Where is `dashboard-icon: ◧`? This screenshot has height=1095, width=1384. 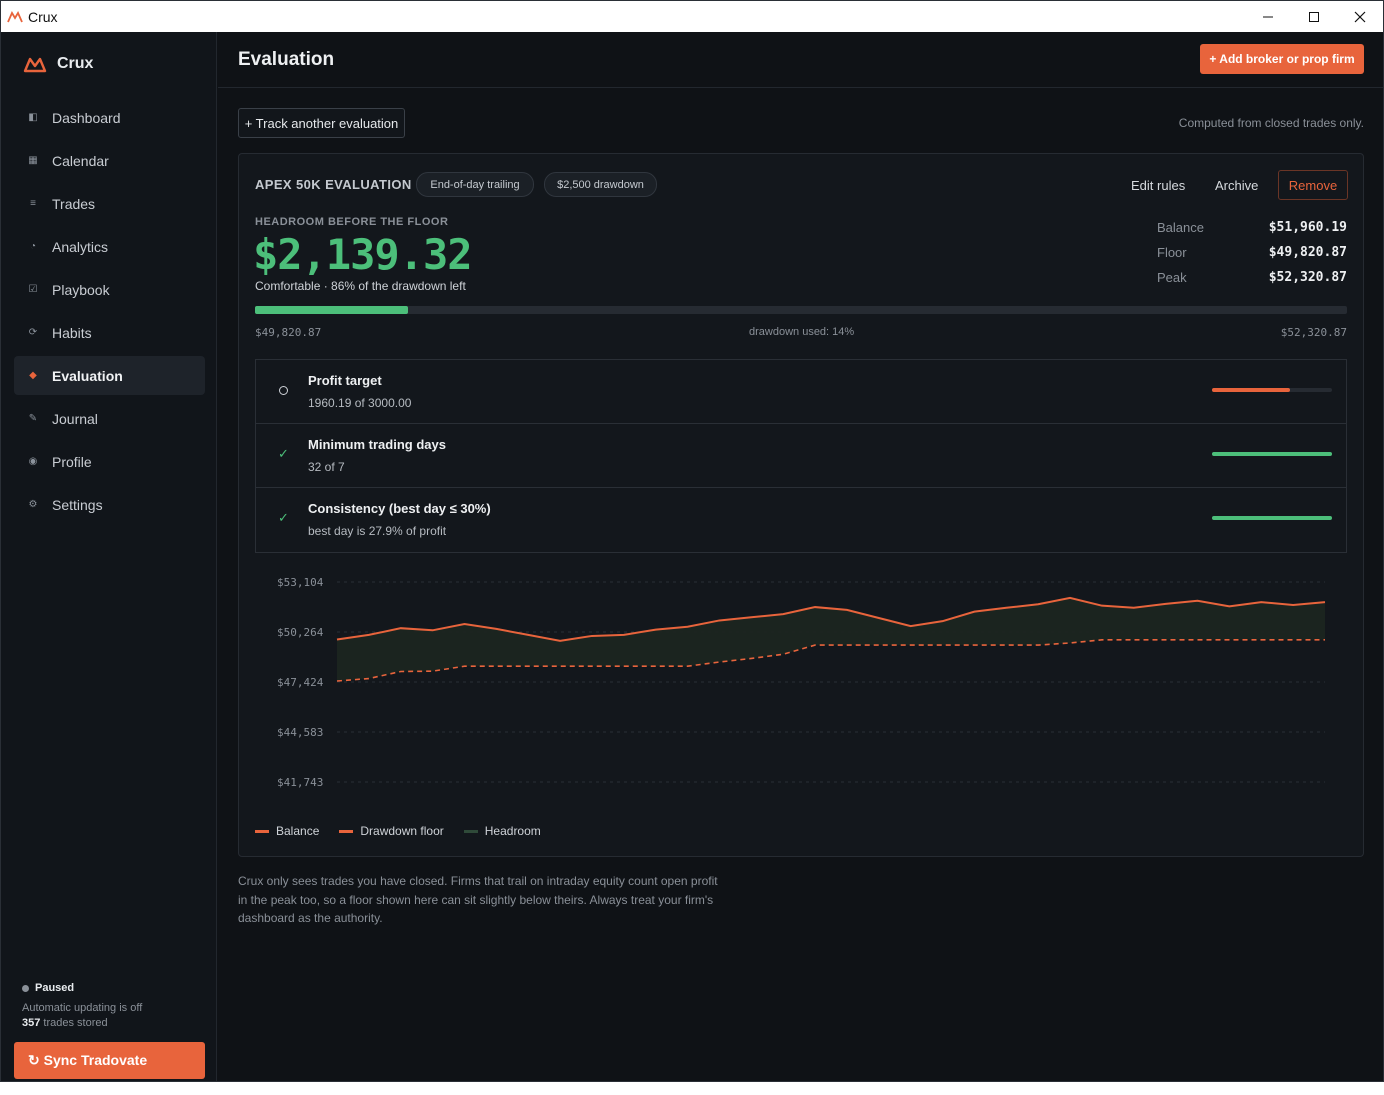
dashboard-icon: ◧ is located at coordinates (33, 117).